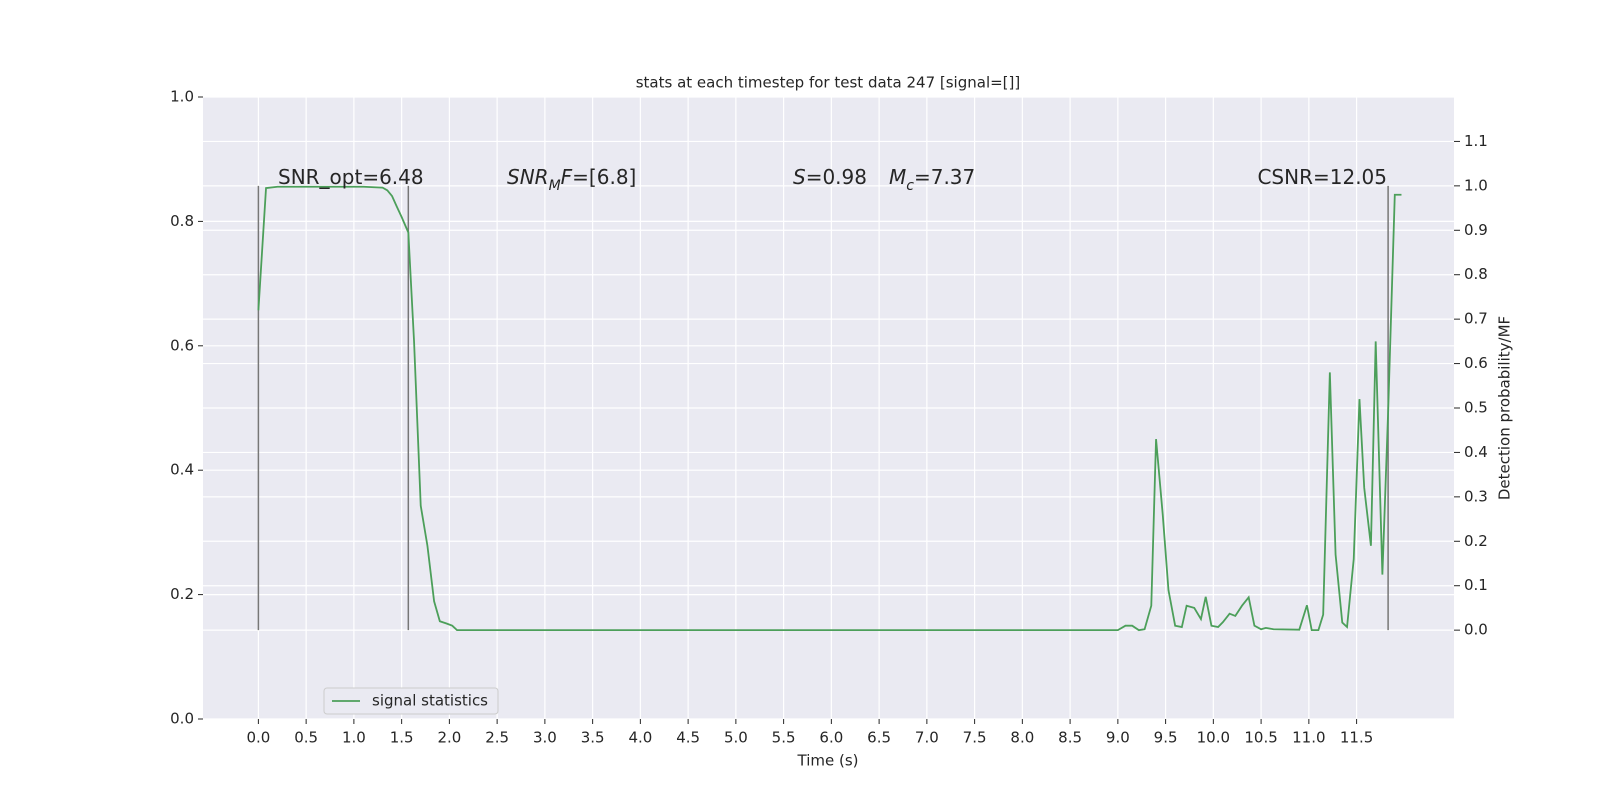 The image size is (1600, 800). I want to click on y-tick-label: 0.4, so click(182, 470).